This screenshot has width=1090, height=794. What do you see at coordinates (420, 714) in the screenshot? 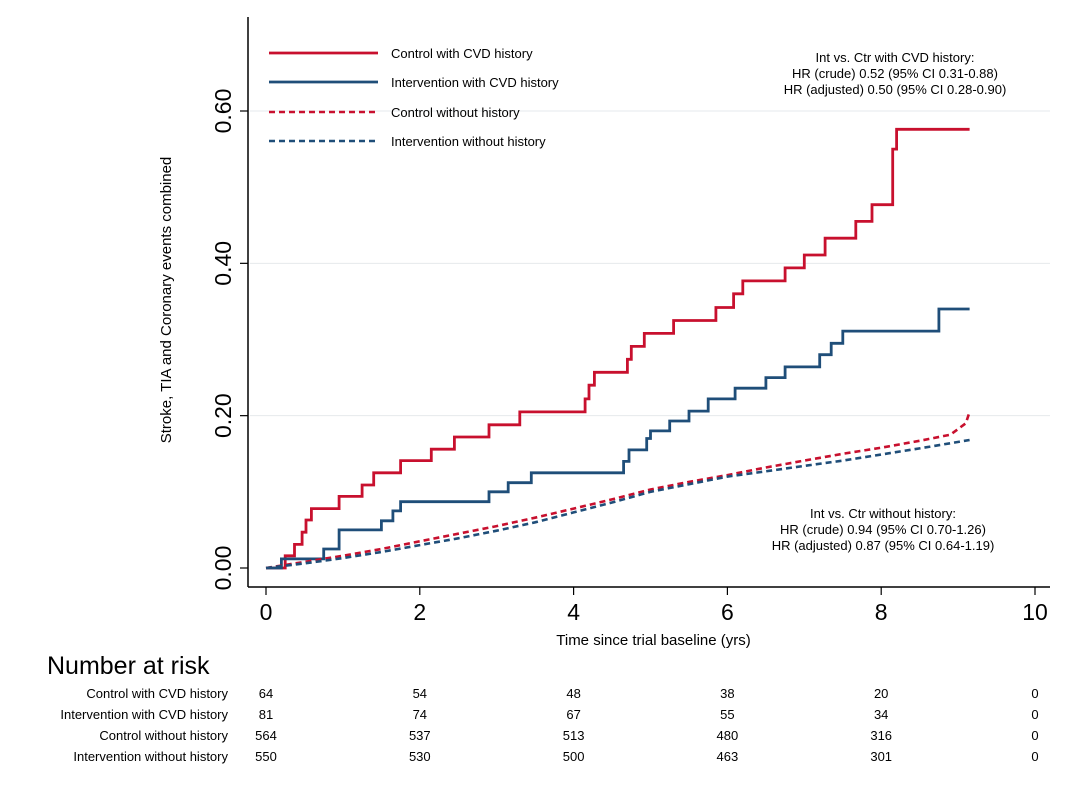
I see `risk-cell: 74` at bounding box center [420, 714].